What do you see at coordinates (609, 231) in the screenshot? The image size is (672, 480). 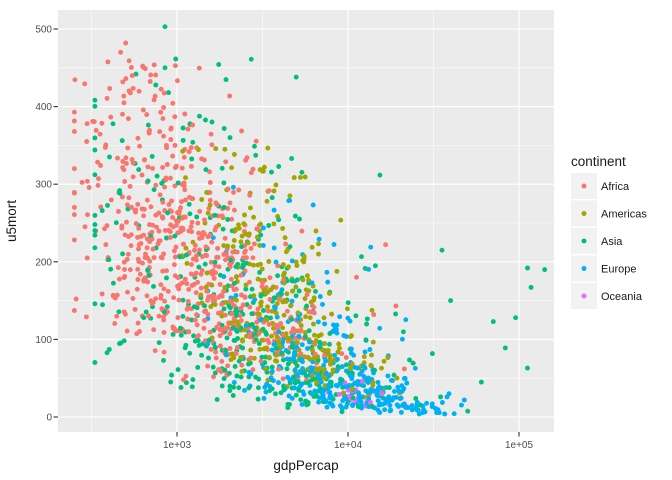 I see `legend: continent Africa Americas Asia Europe Oceania` at bounding box center [609, 231].